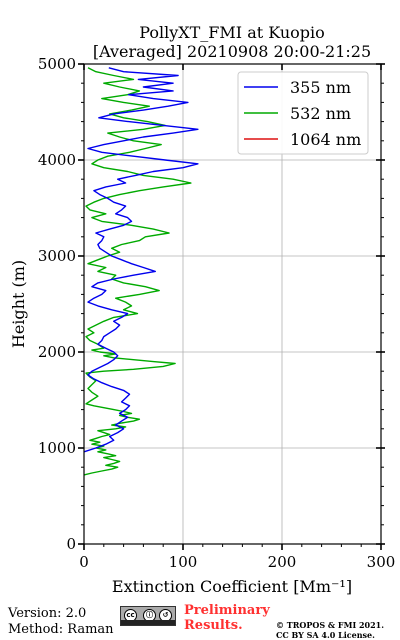  Describe the element at coordinates (71, 544) in the screenshot. I see `y-tick-label-0: 0` at that location.